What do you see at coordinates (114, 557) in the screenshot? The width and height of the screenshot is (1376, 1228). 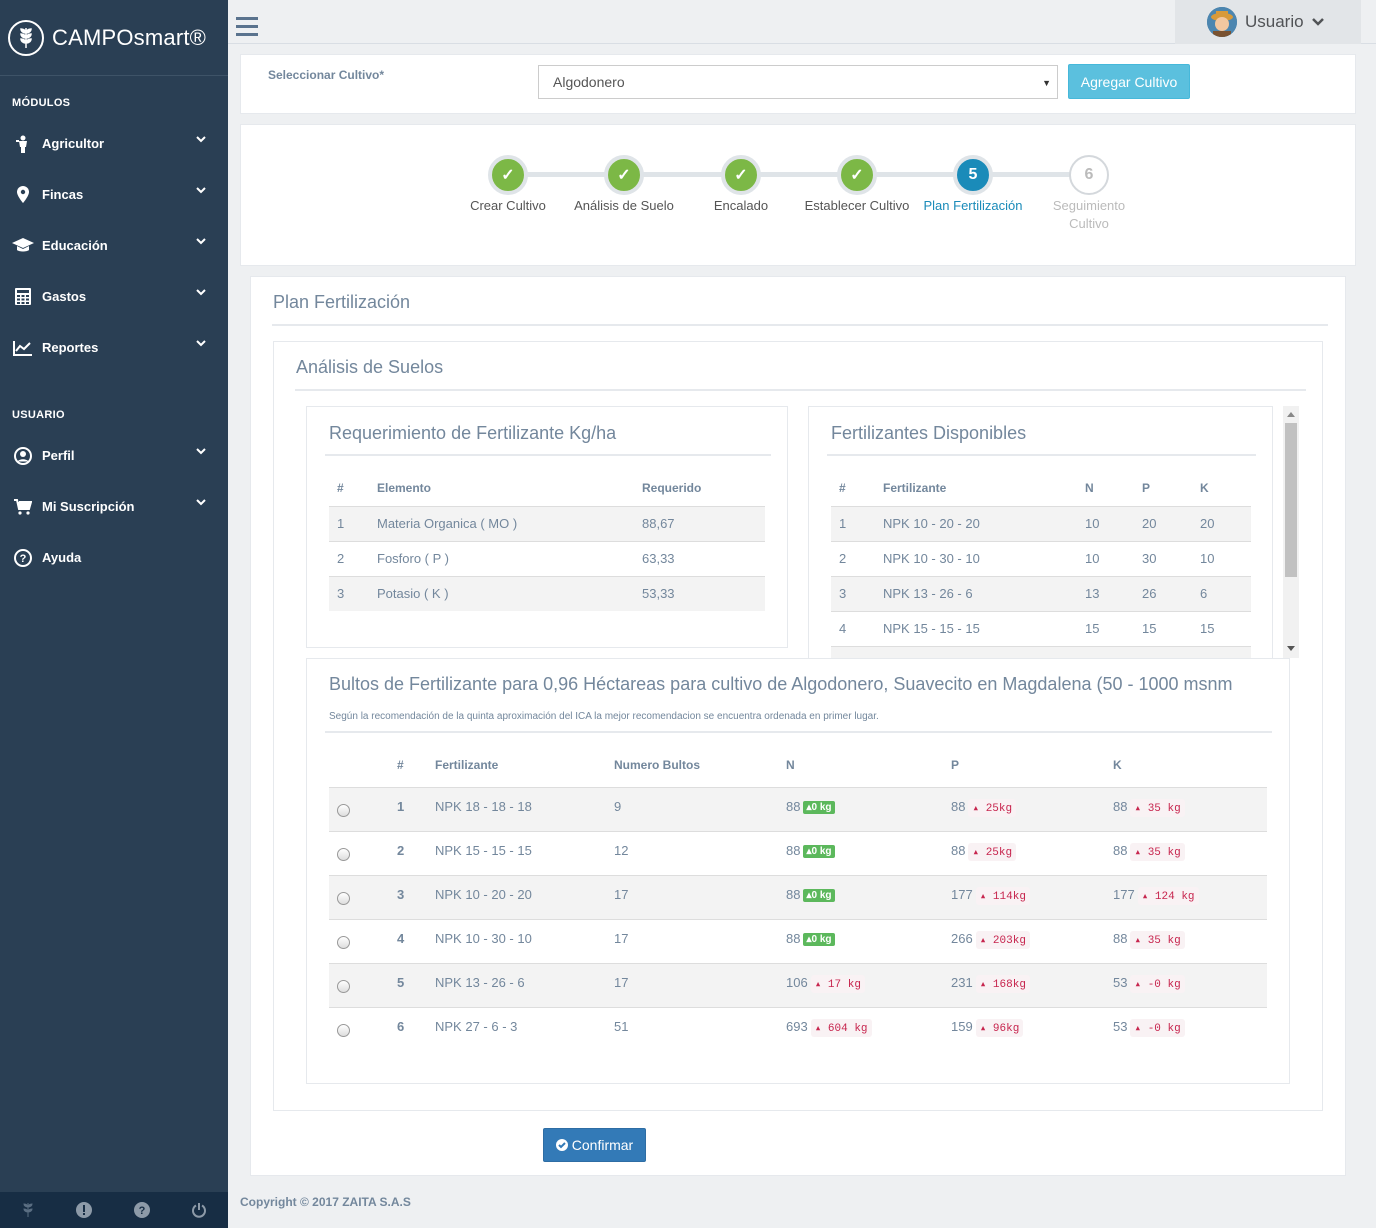 I see `sidebar-item-ayuda: ? Ayuda` at bounding box center [114, 557].